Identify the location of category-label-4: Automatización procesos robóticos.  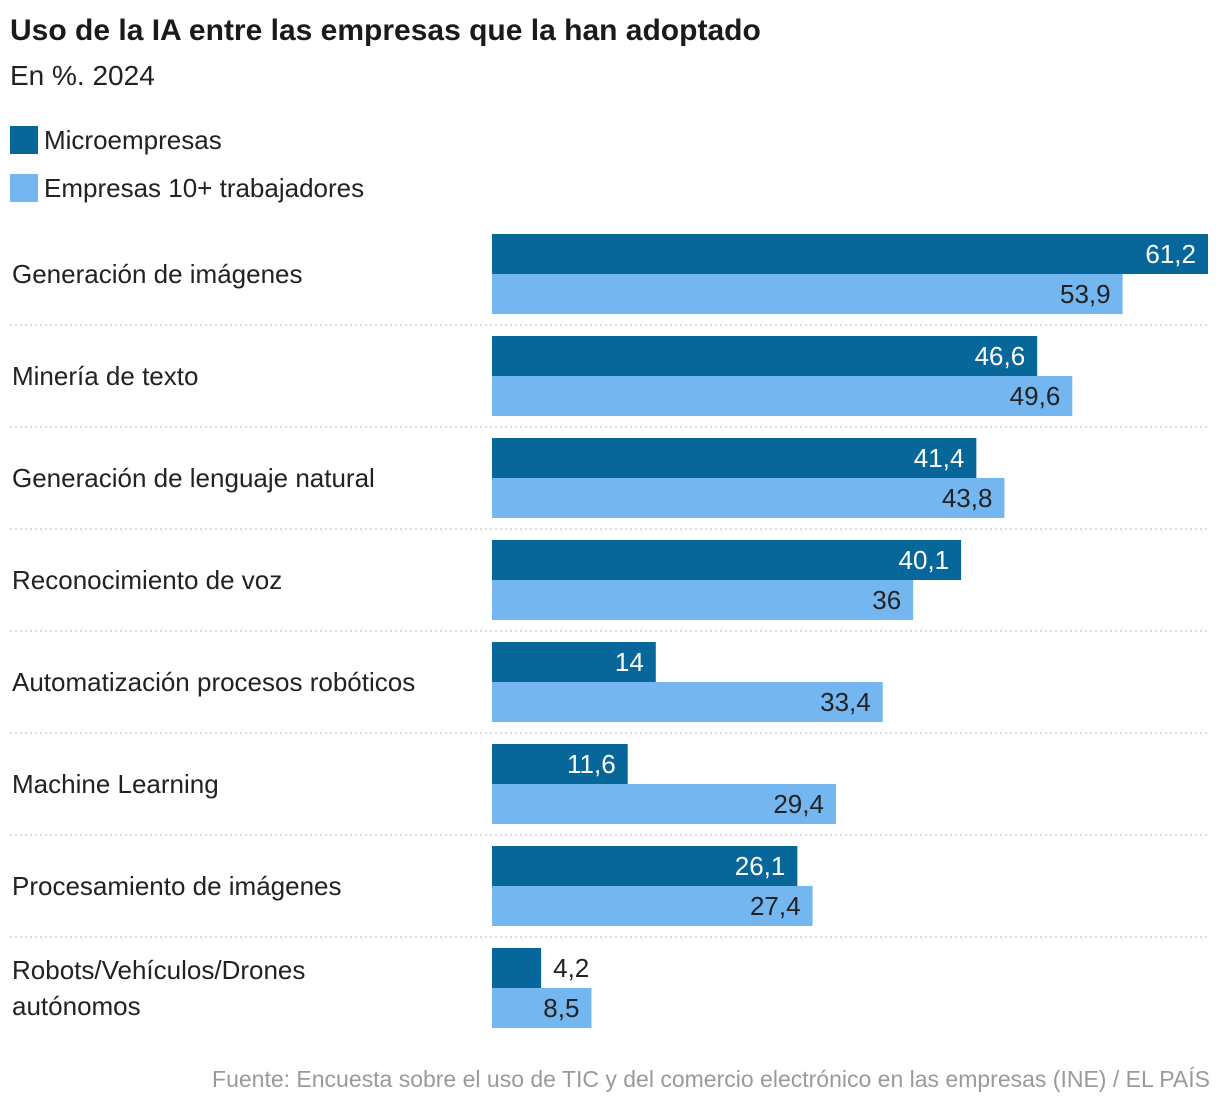
(213, 682).